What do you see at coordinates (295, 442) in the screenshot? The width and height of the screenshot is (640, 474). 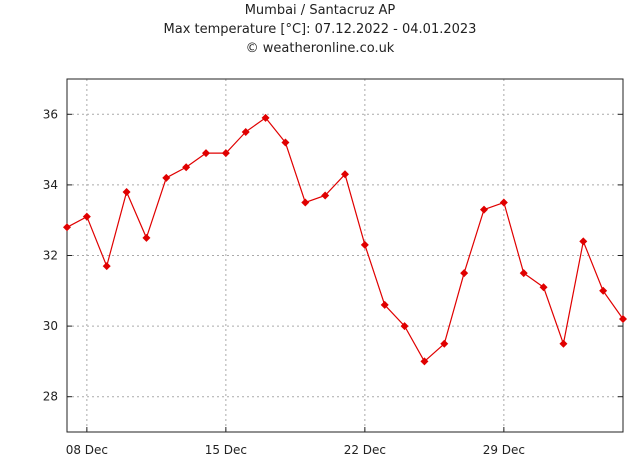 I see `x-axis: 08 Dec 15 Dec 22 Dec 29 Dec` at bounding box center [295, 442].